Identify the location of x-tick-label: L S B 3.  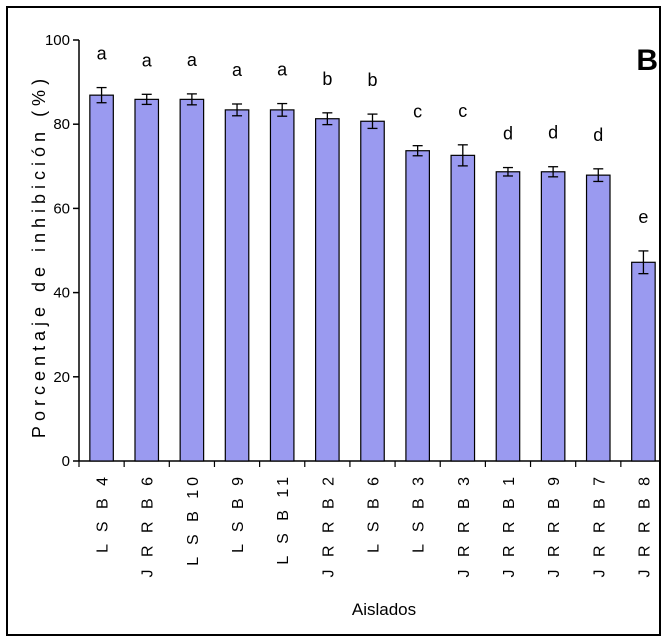
(419, 513).